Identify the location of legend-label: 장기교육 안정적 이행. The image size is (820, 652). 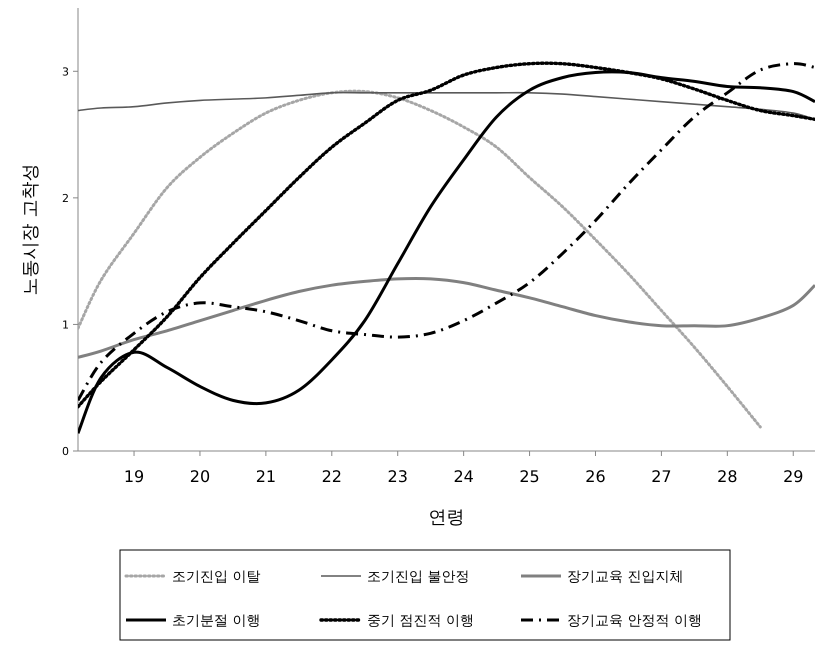
(634, 621).